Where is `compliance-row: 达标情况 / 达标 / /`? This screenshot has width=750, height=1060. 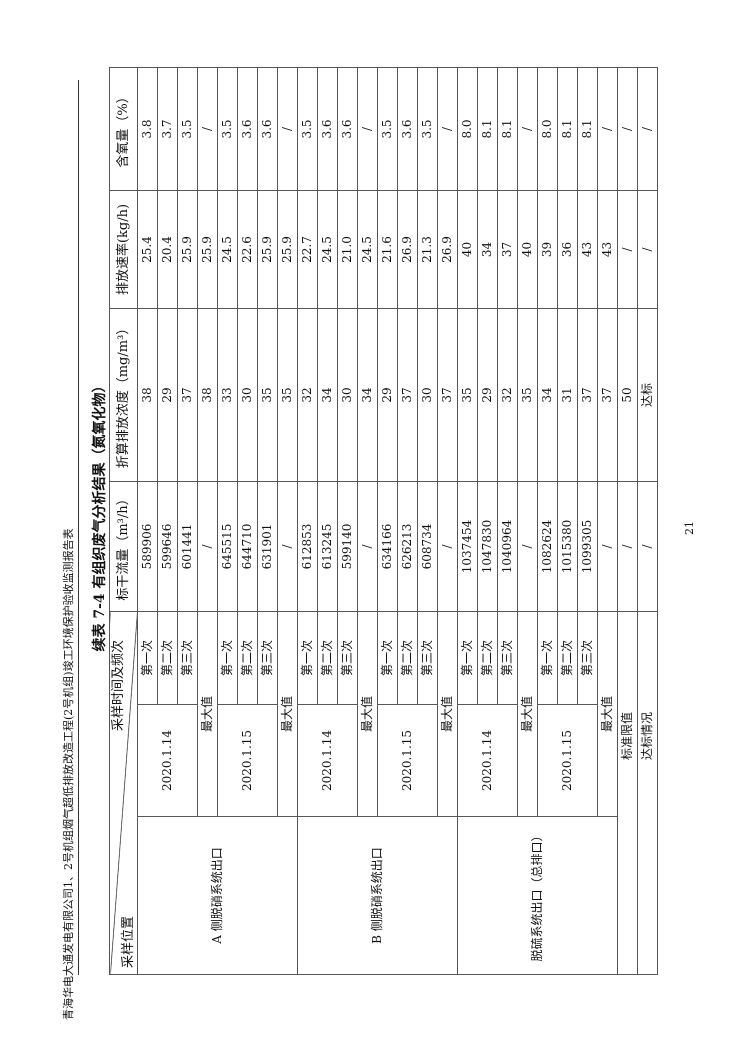
compliance-row: 达标情况 / 达标 / / is located at coordinates (647, 521).